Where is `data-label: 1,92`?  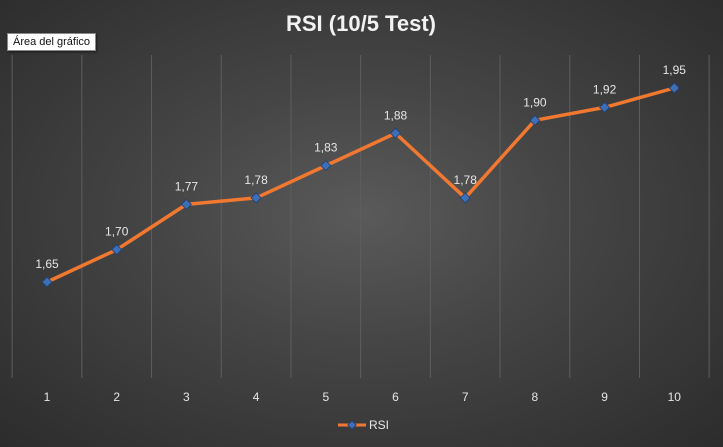
data-label: 1,92 is located at coordinates (605, 89).